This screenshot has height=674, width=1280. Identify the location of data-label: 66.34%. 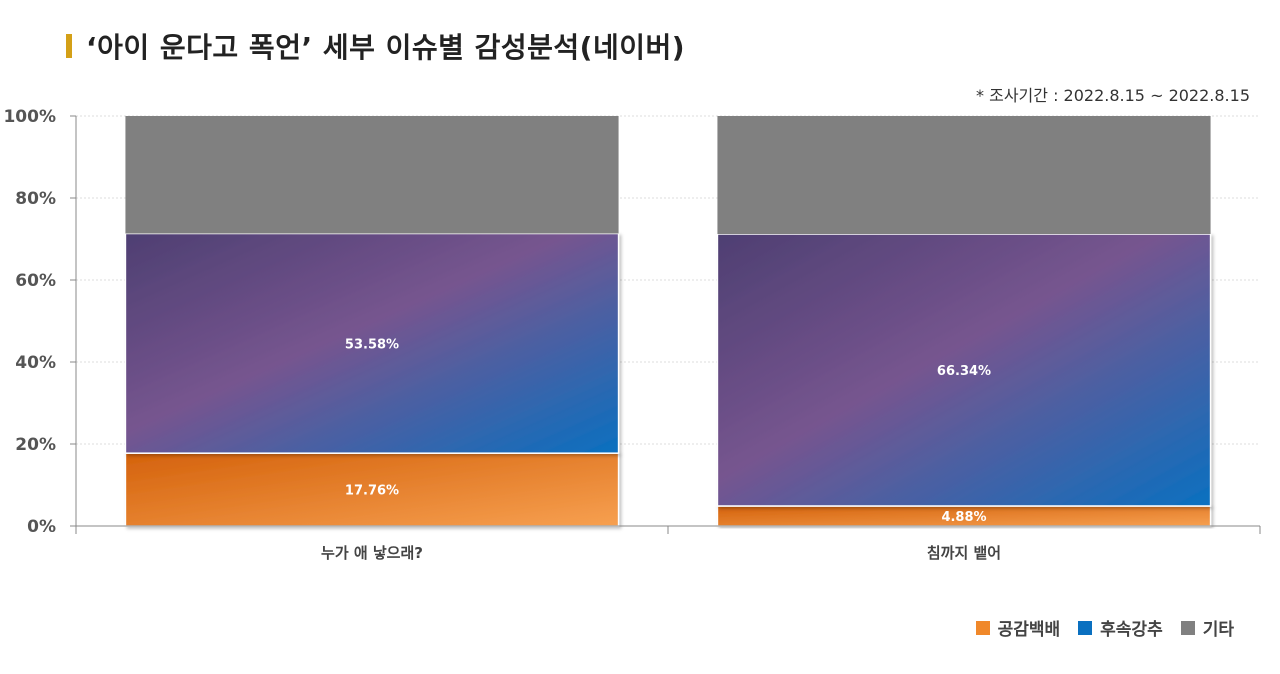
(964, 371).